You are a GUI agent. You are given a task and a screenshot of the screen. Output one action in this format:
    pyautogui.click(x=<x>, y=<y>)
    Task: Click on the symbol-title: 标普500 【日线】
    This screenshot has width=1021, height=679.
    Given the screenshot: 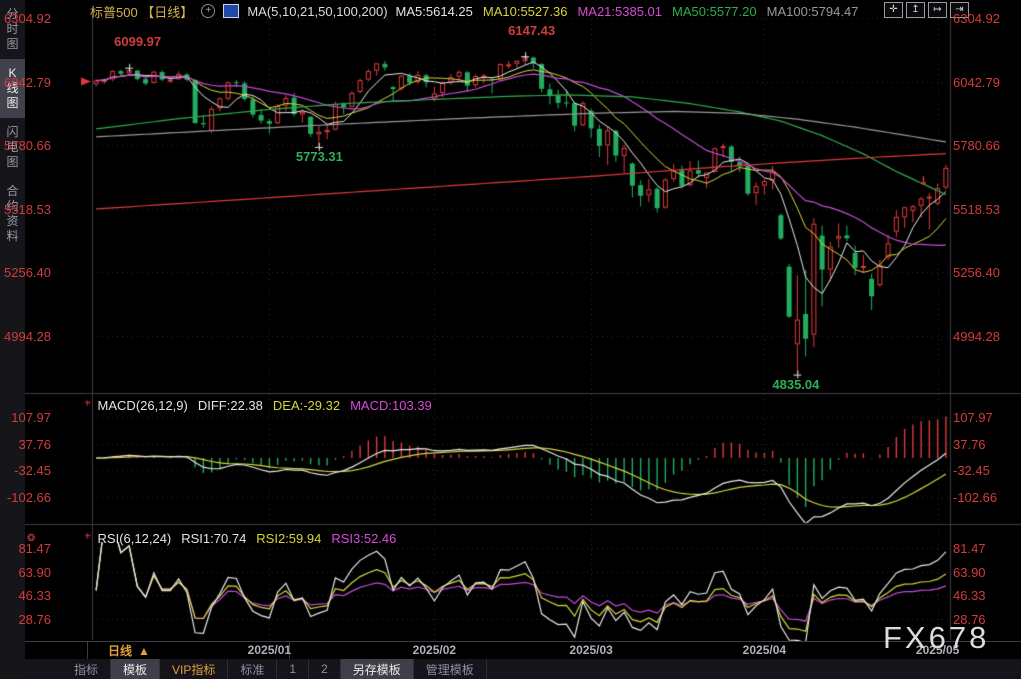 What is the action you would take?
    pyautogui.click(x=142, y=12)
    